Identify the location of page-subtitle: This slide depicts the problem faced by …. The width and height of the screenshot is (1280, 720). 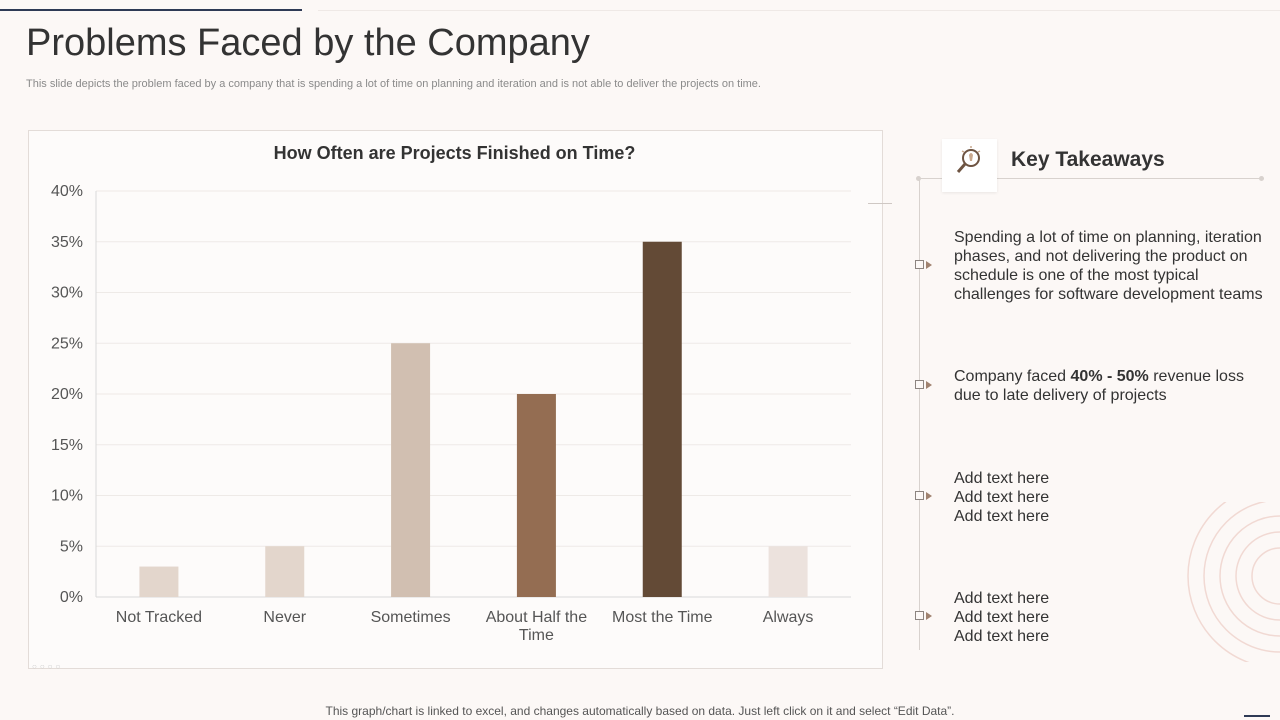
(393, 84).